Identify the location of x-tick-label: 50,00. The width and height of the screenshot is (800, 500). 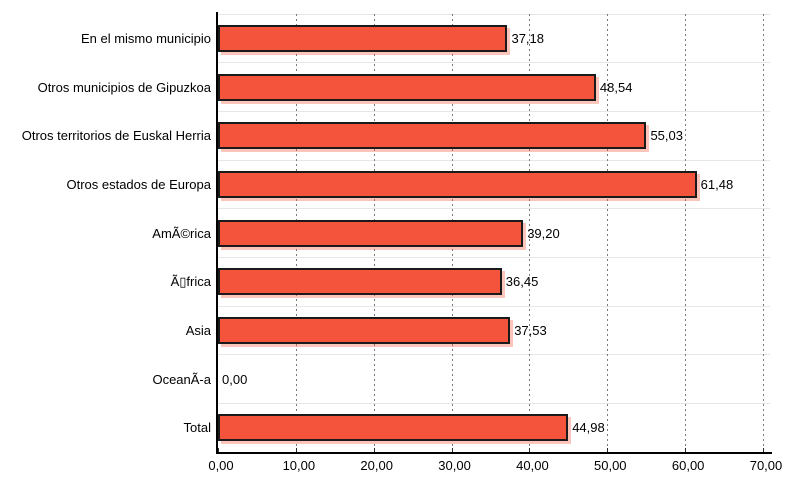
(610, 465).